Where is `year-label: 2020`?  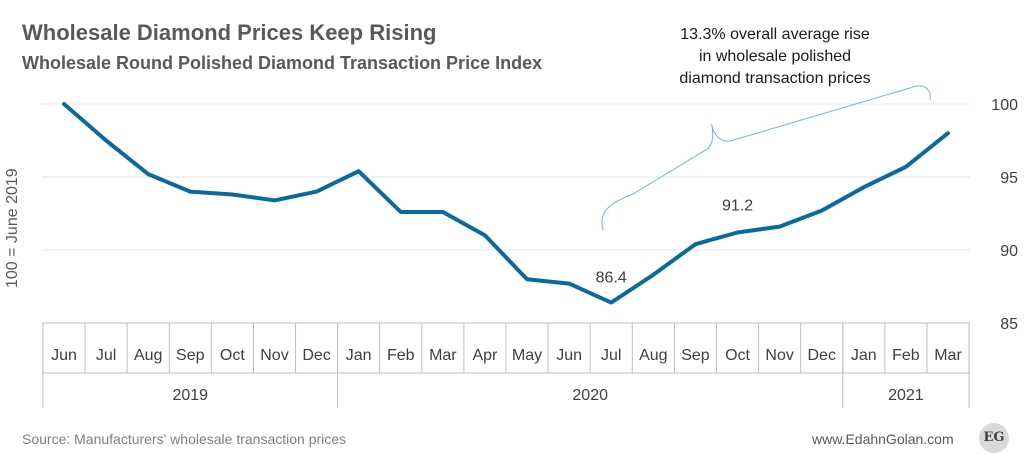 year-label: 2020 is located at coordinates (590, 395).